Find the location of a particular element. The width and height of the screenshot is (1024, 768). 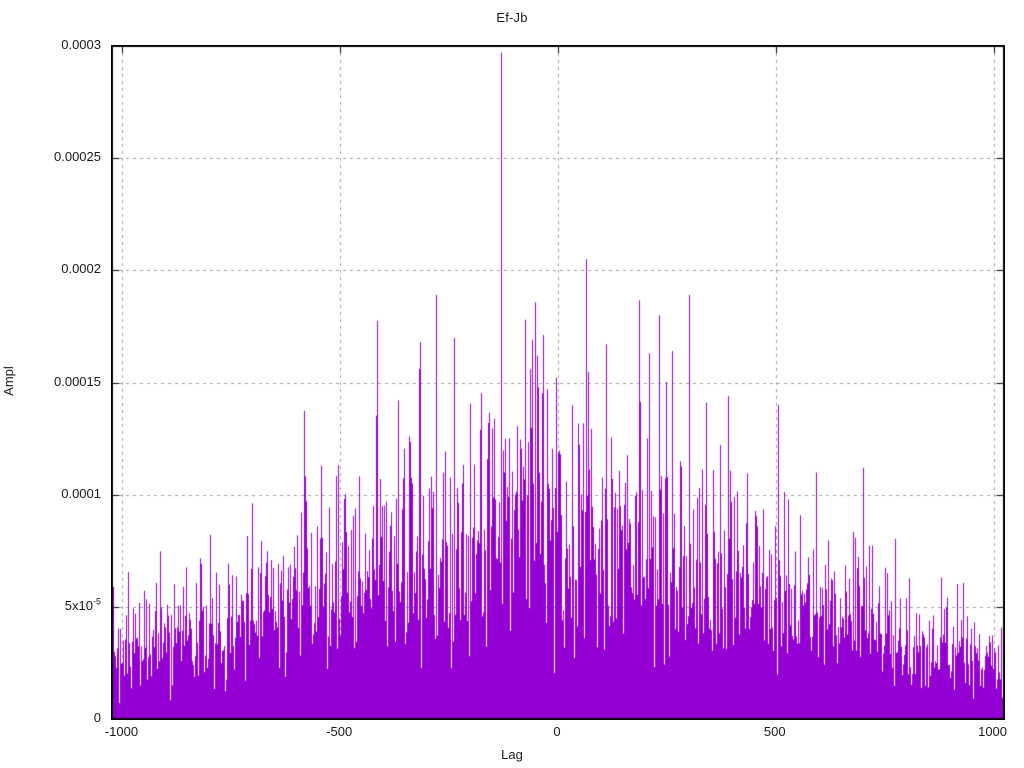

x-axis-tick-label: -500 is located at coordinates (339, 731).